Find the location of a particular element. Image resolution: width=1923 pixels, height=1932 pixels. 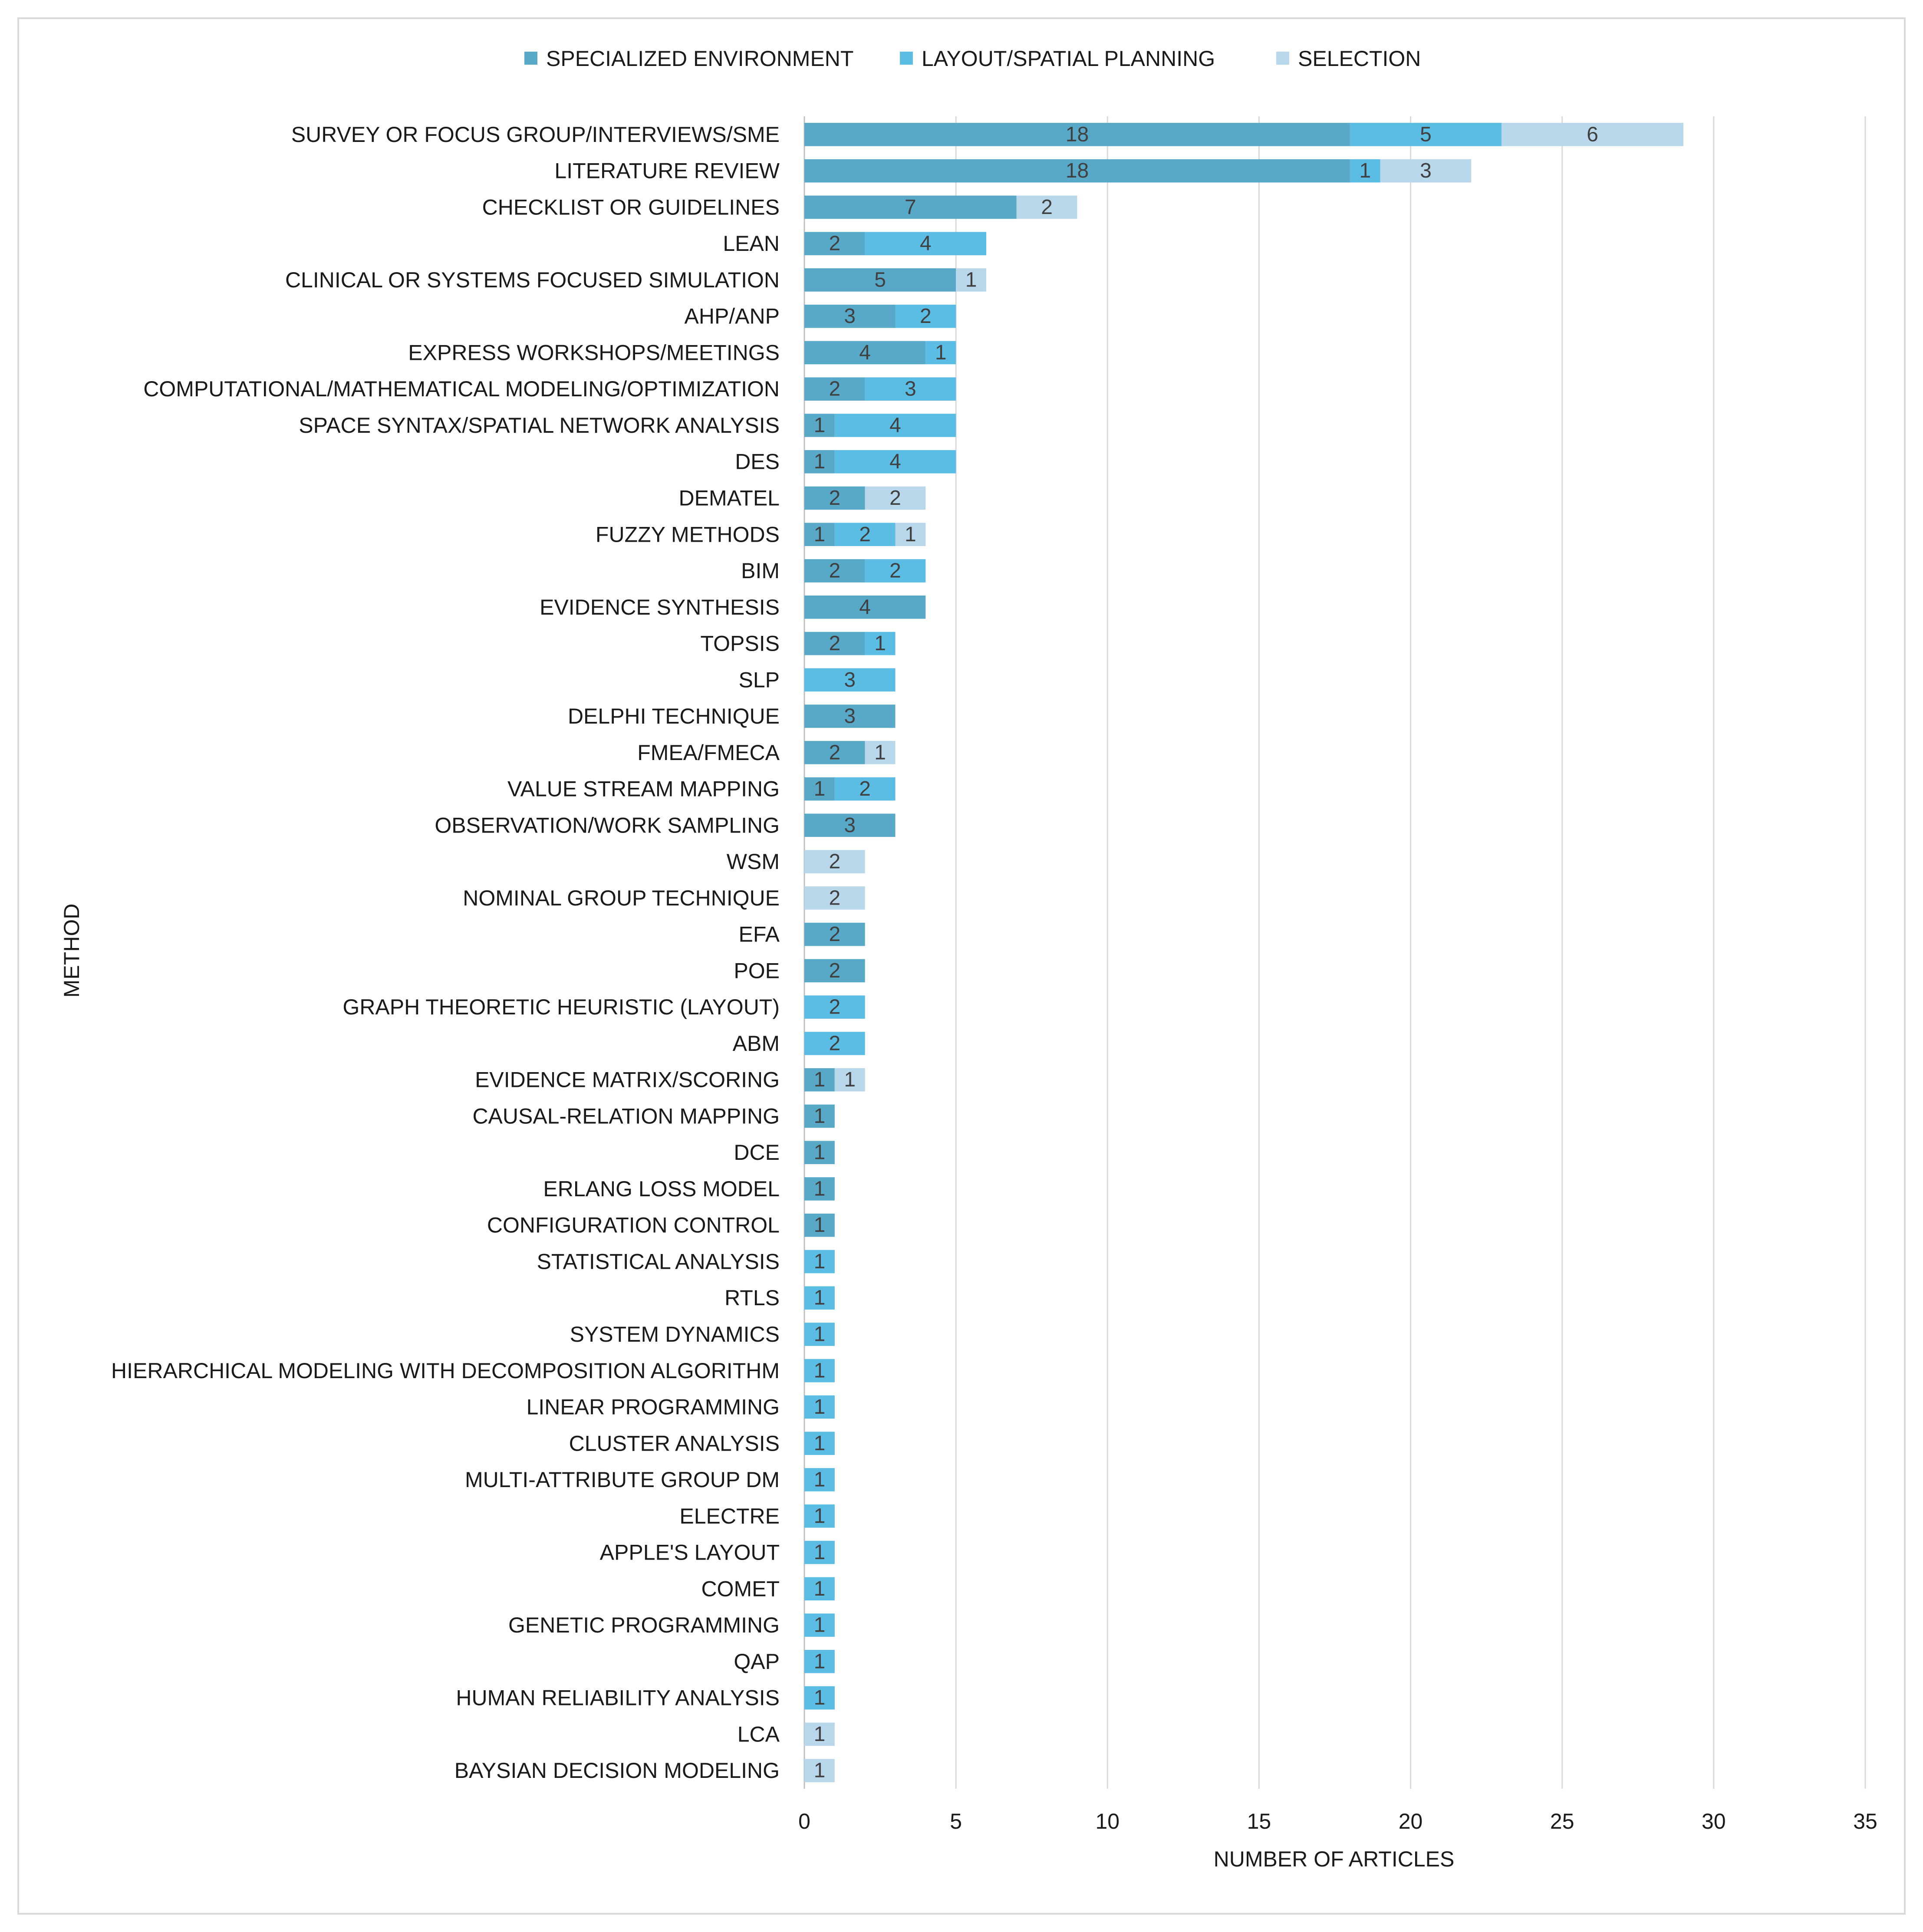

category-label: CAUSAL-RELATION MAPPING is located at coordinates (626, 1116).